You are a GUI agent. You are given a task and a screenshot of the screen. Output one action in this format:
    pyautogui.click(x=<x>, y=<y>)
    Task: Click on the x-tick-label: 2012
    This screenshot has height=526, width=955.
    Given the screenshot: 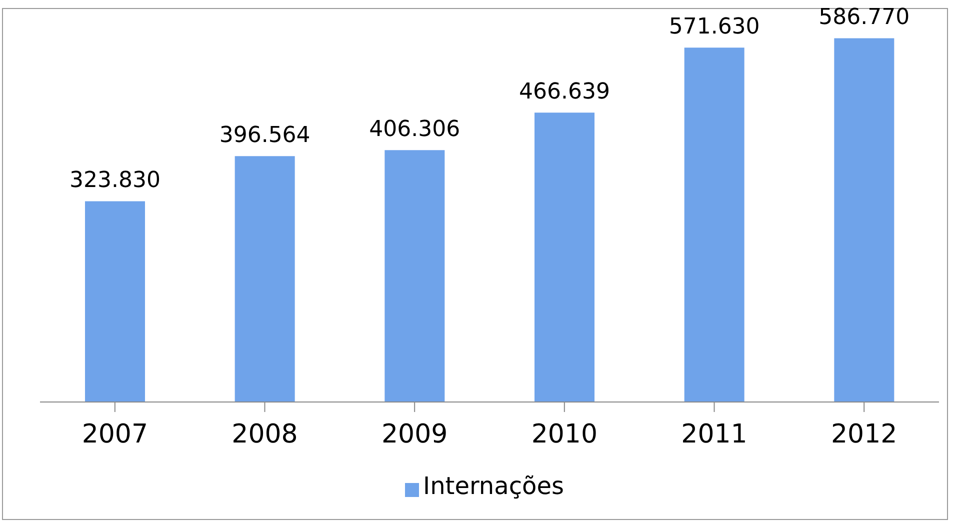 What is the action you would take?
    pyautogui.click(x=864, y=434)
    